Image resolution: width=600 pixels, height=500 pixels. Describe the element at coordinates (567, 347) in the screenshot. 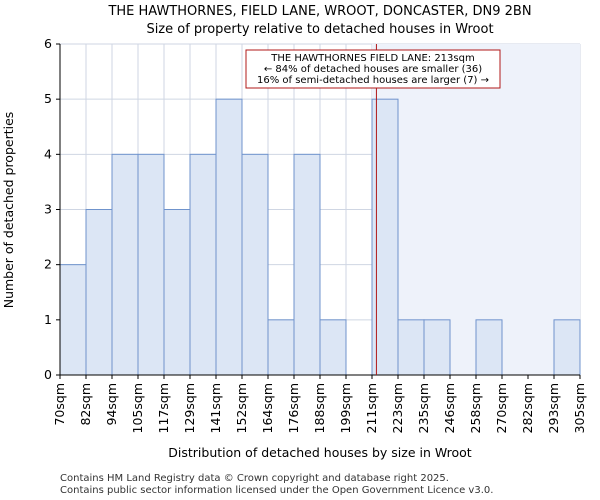

I see `bar-293sqm` at that location.